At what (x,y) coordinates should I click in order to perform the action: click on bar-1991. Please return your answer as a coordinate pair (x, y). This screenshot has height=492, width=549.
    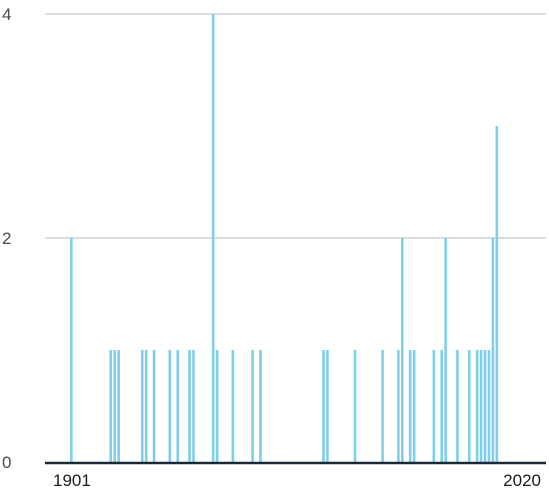
    Looking at the image, I should click on (402, 350).